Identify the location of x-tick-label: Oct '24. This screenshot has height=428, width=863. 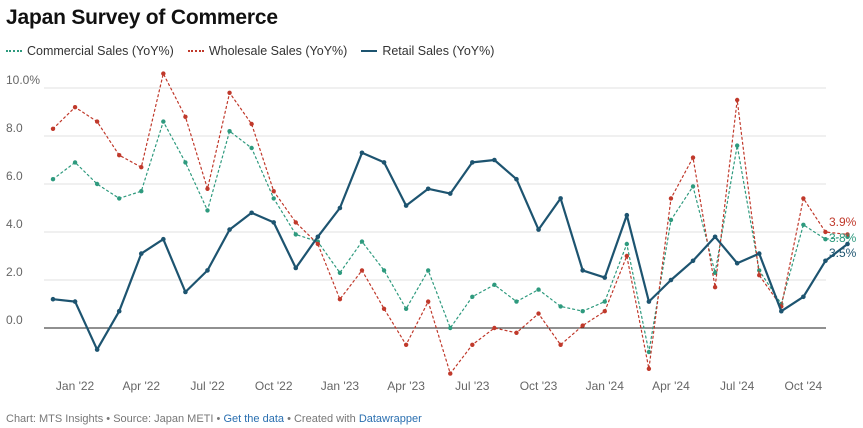
(804, 386).